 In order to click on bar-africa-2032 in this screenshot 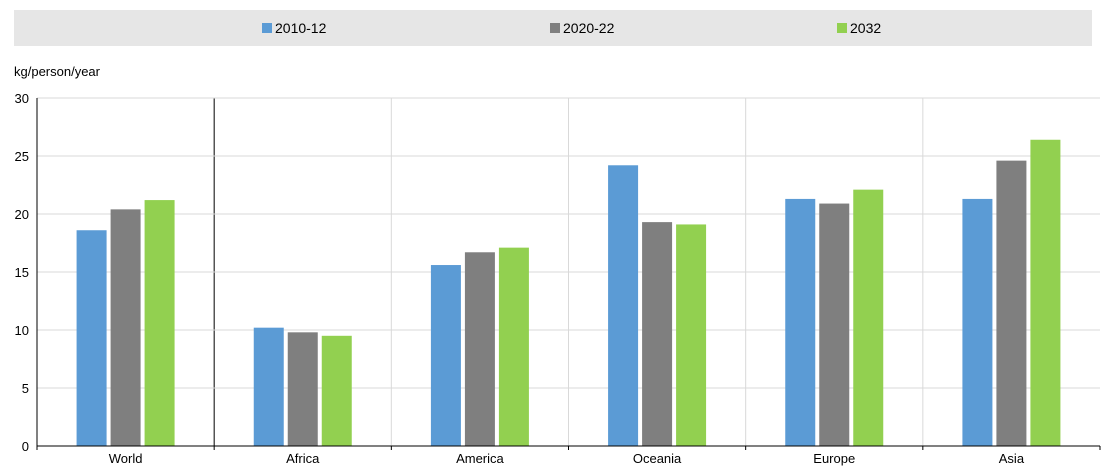, I will do `click(336, 390)`.